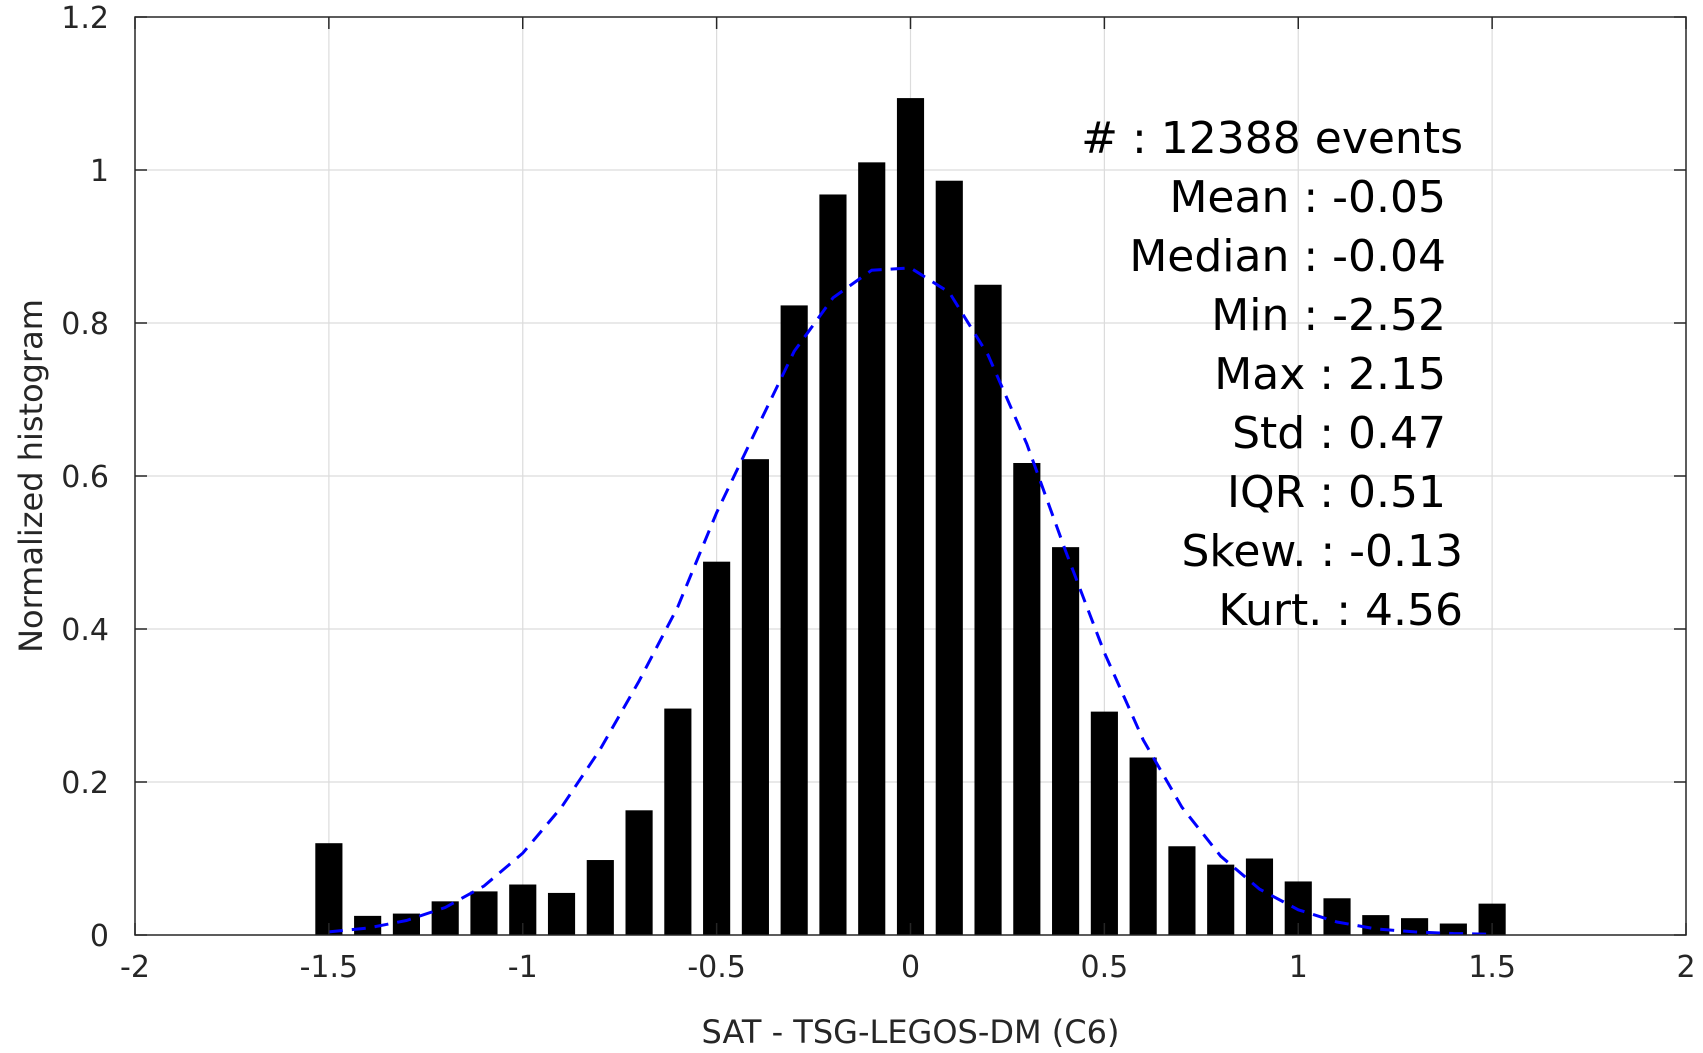 This screenshot has width=1703, height=1053. What do you see at coordinates (523, 967) in the screenshot?
I see `x-tick-label: -1` at bounding box center [523, 967].